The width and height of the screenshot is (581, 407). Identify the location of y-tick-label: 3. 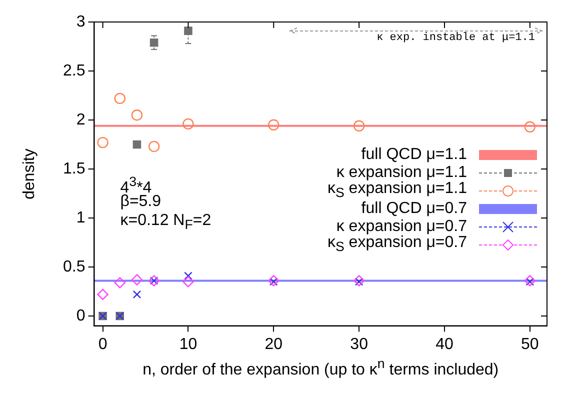
(81, 21).